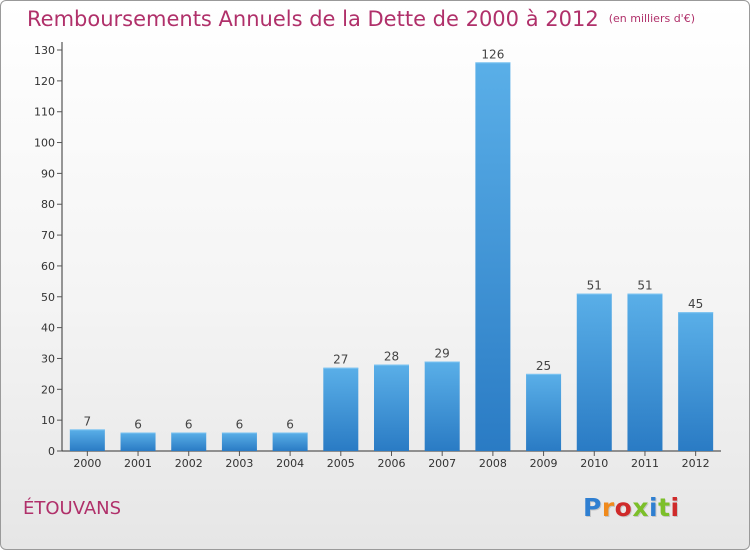 This screenshot has width=750, height=550. I want to click on x-tick-label: 2011, so click(645, 463).